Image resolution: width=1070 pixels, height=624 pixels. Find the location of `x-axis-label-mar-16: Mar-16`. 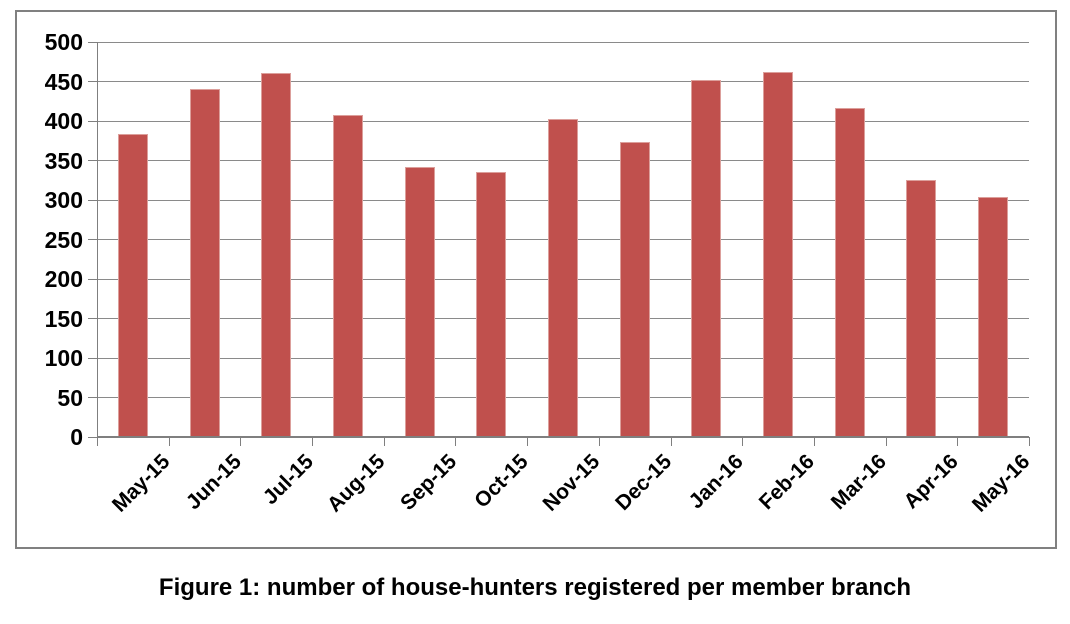

x-axis-label-mar-16: Mar-16 is located at coordinates (859, 482).